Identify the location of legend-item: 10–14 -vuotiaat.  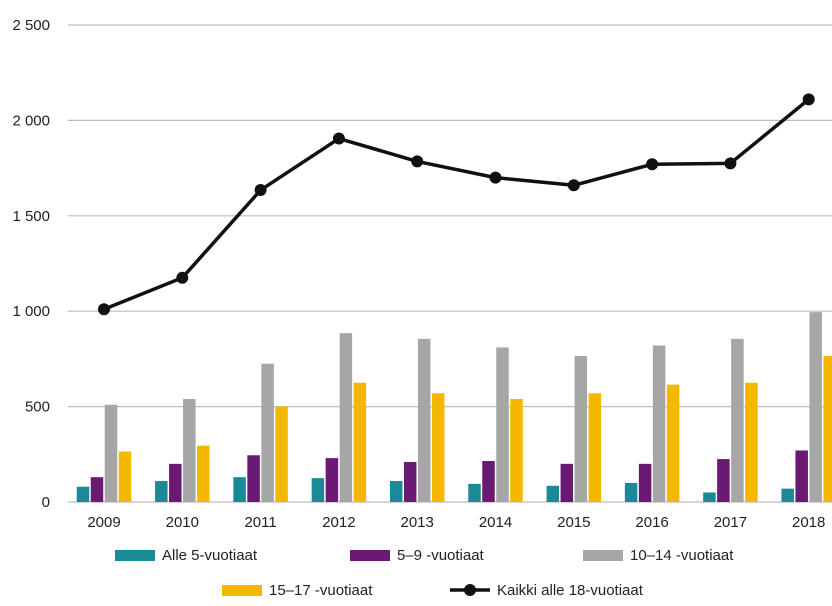
(658, 555).